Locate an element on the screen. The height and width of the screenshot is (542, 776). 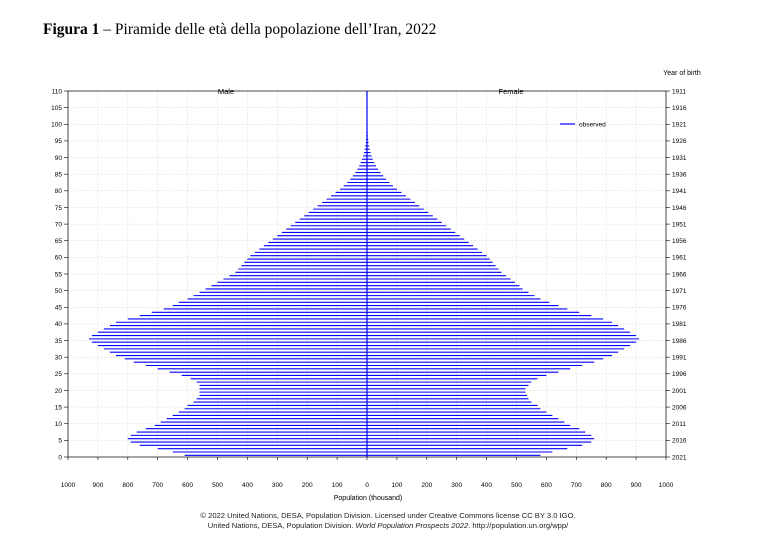
age-tick-label: 15 is located at coordinates (59, 407).